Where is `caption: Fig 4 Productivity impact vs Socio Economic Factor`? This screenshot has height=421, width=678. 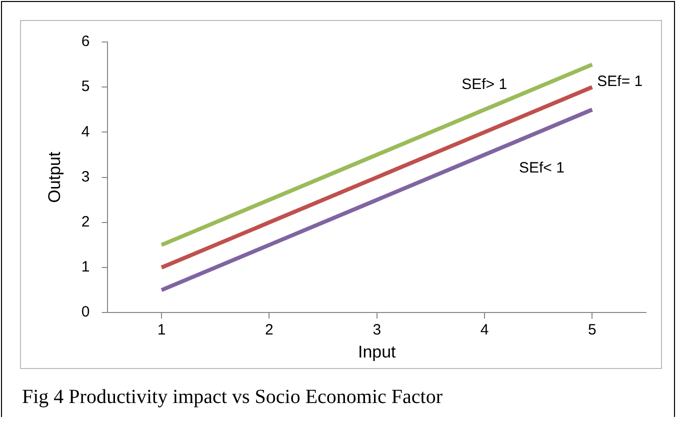 caption: Fig 4 Productivity impact vs Socio Economic Factor is located at coordinates (232, 397).